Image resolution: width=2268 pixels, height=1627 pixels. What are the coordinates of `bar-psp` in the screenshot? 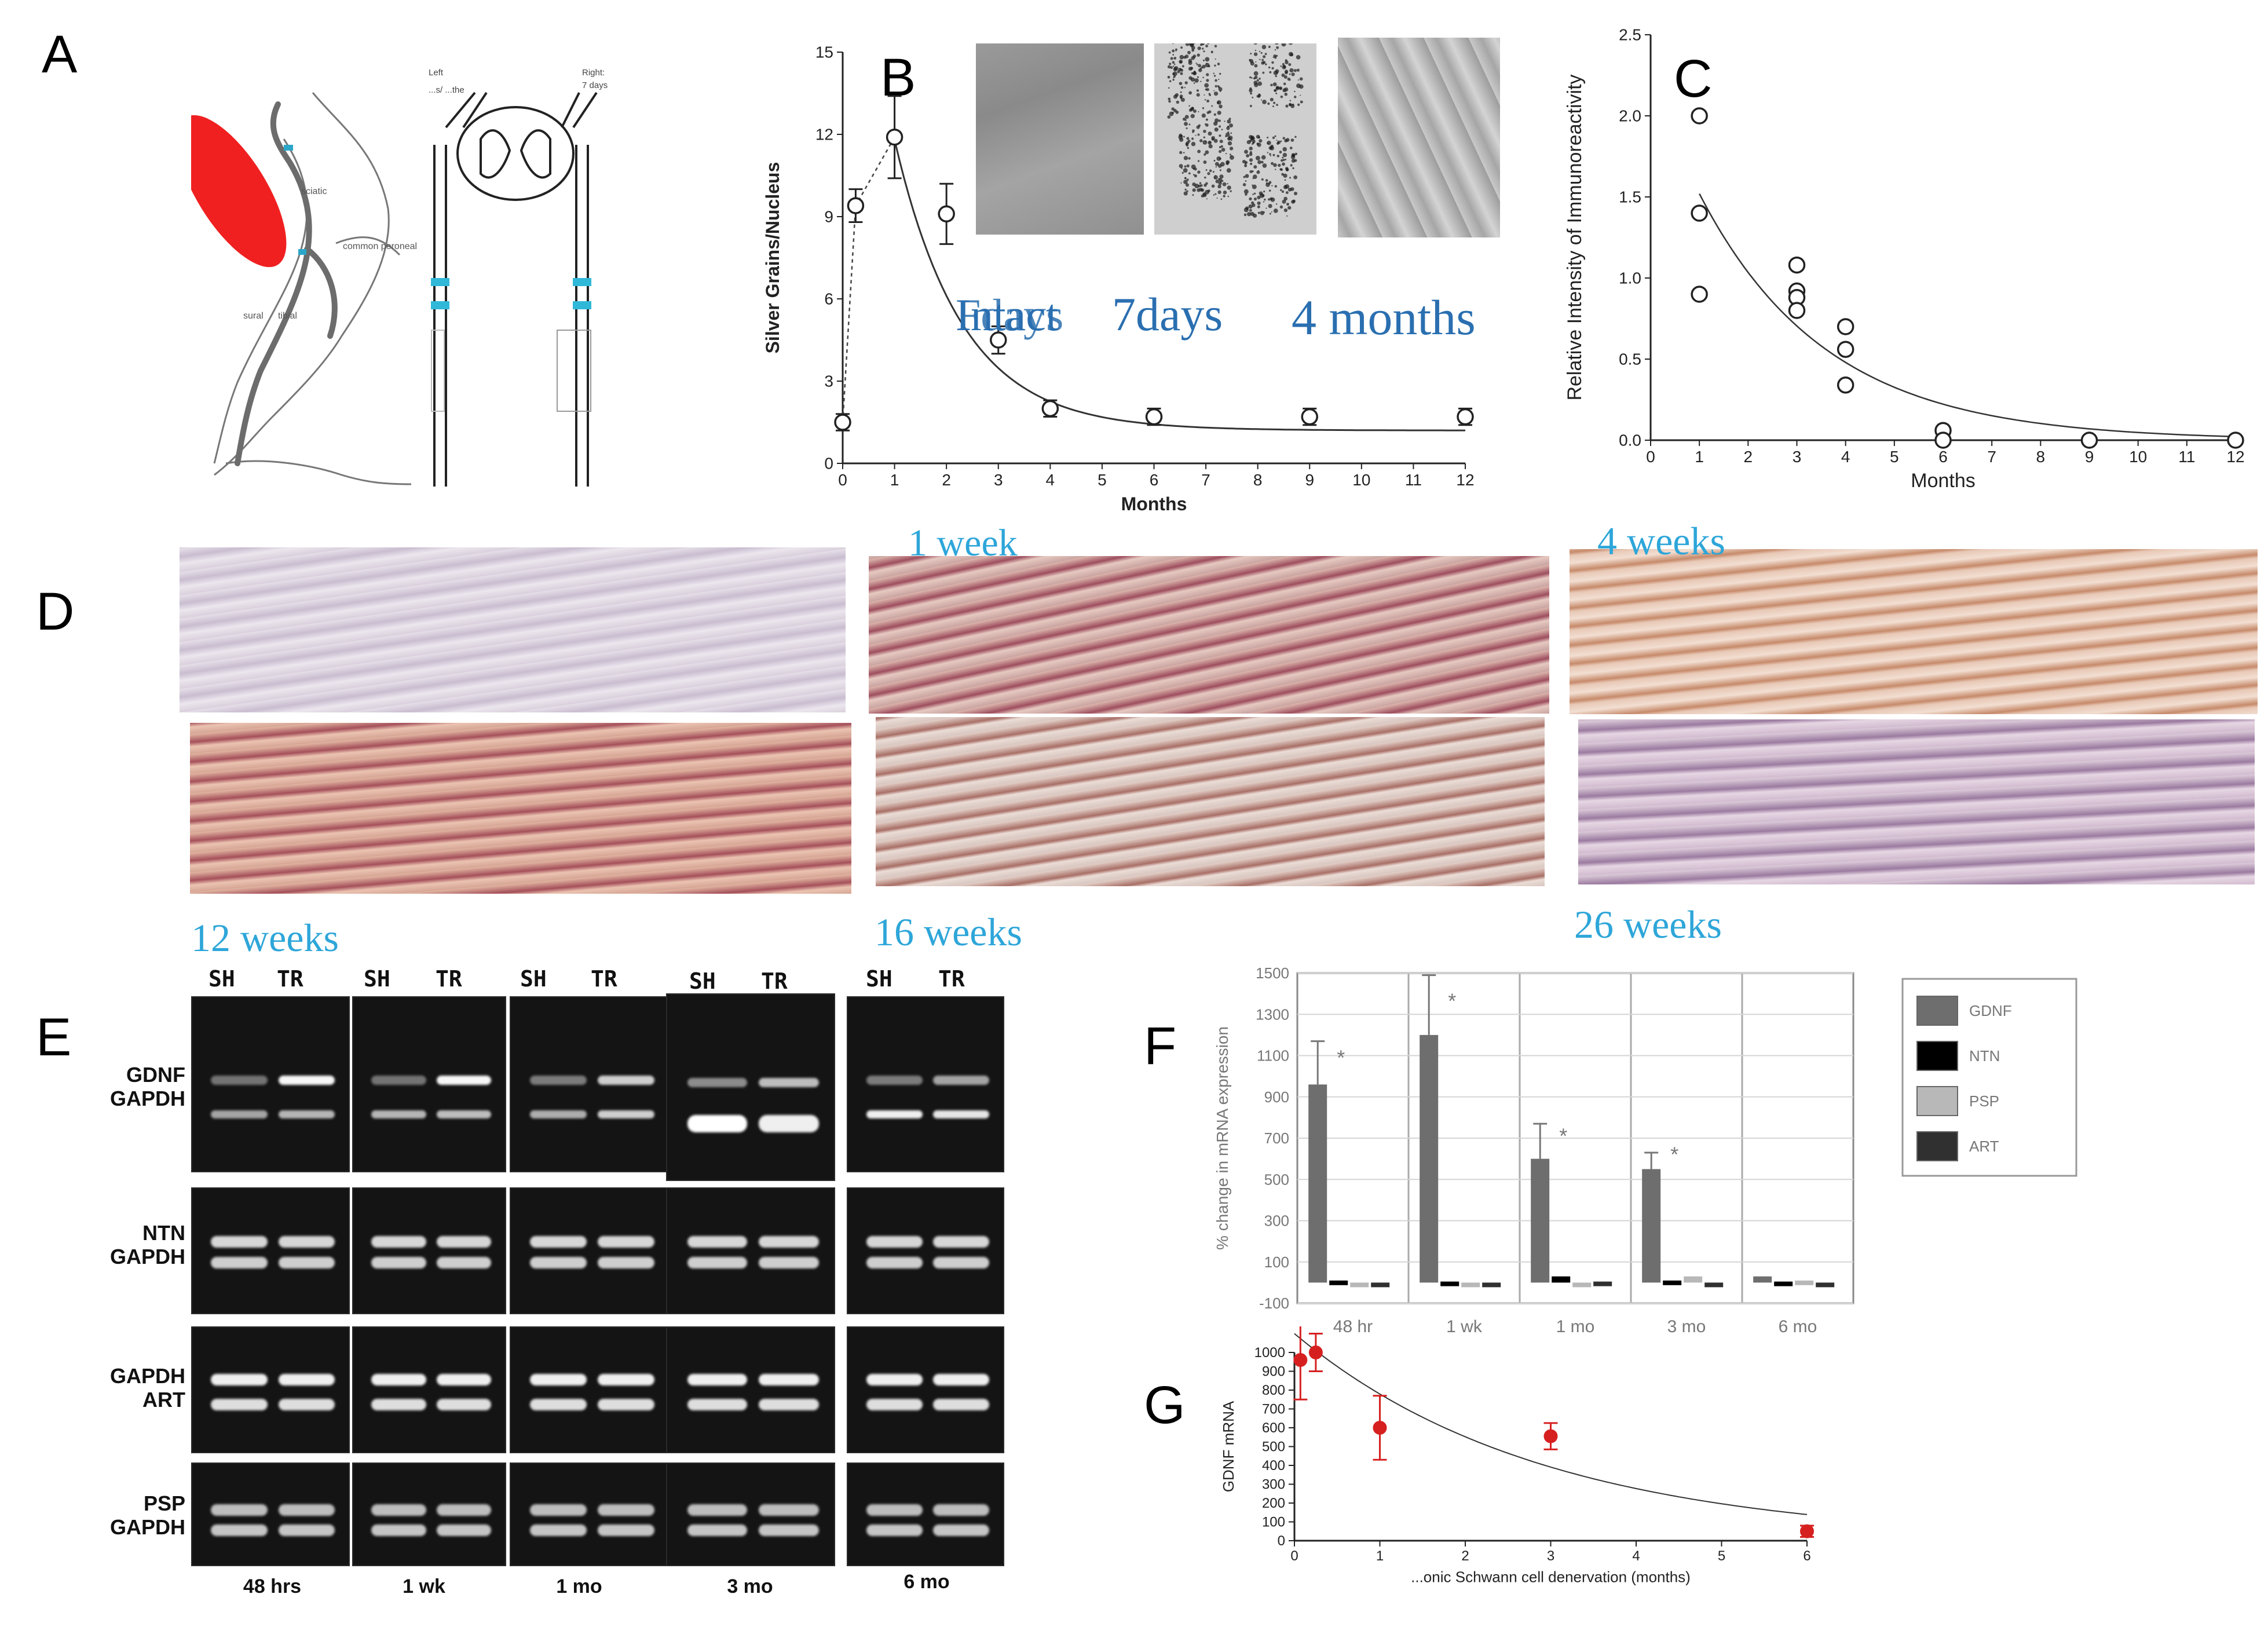 It's located at (1693, 1279).